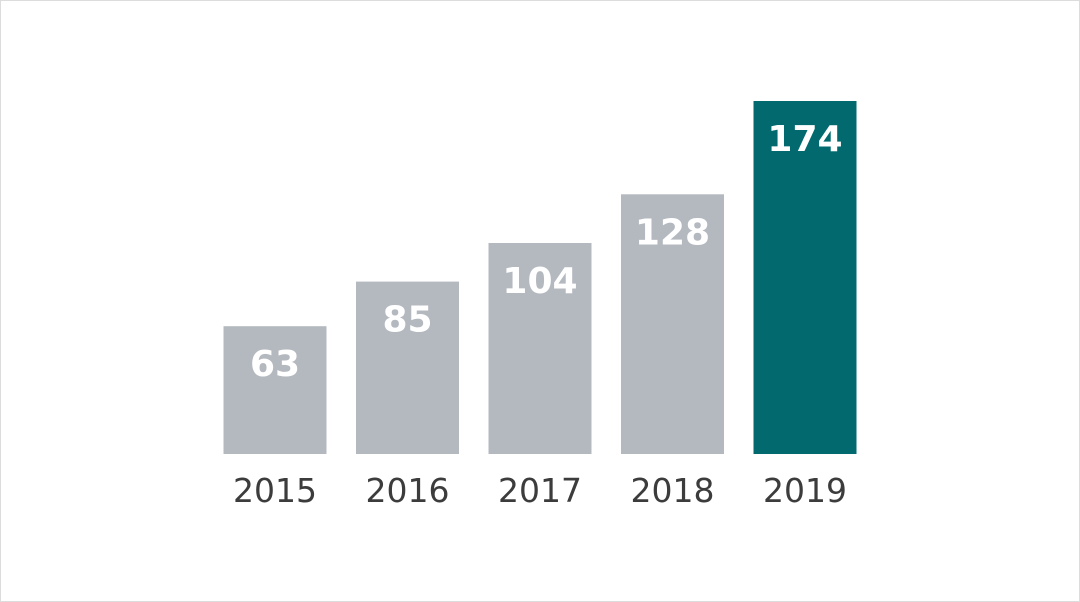 This screenshot has height=602, width=1080. I want to click on bar-2016, so click(407, 367).